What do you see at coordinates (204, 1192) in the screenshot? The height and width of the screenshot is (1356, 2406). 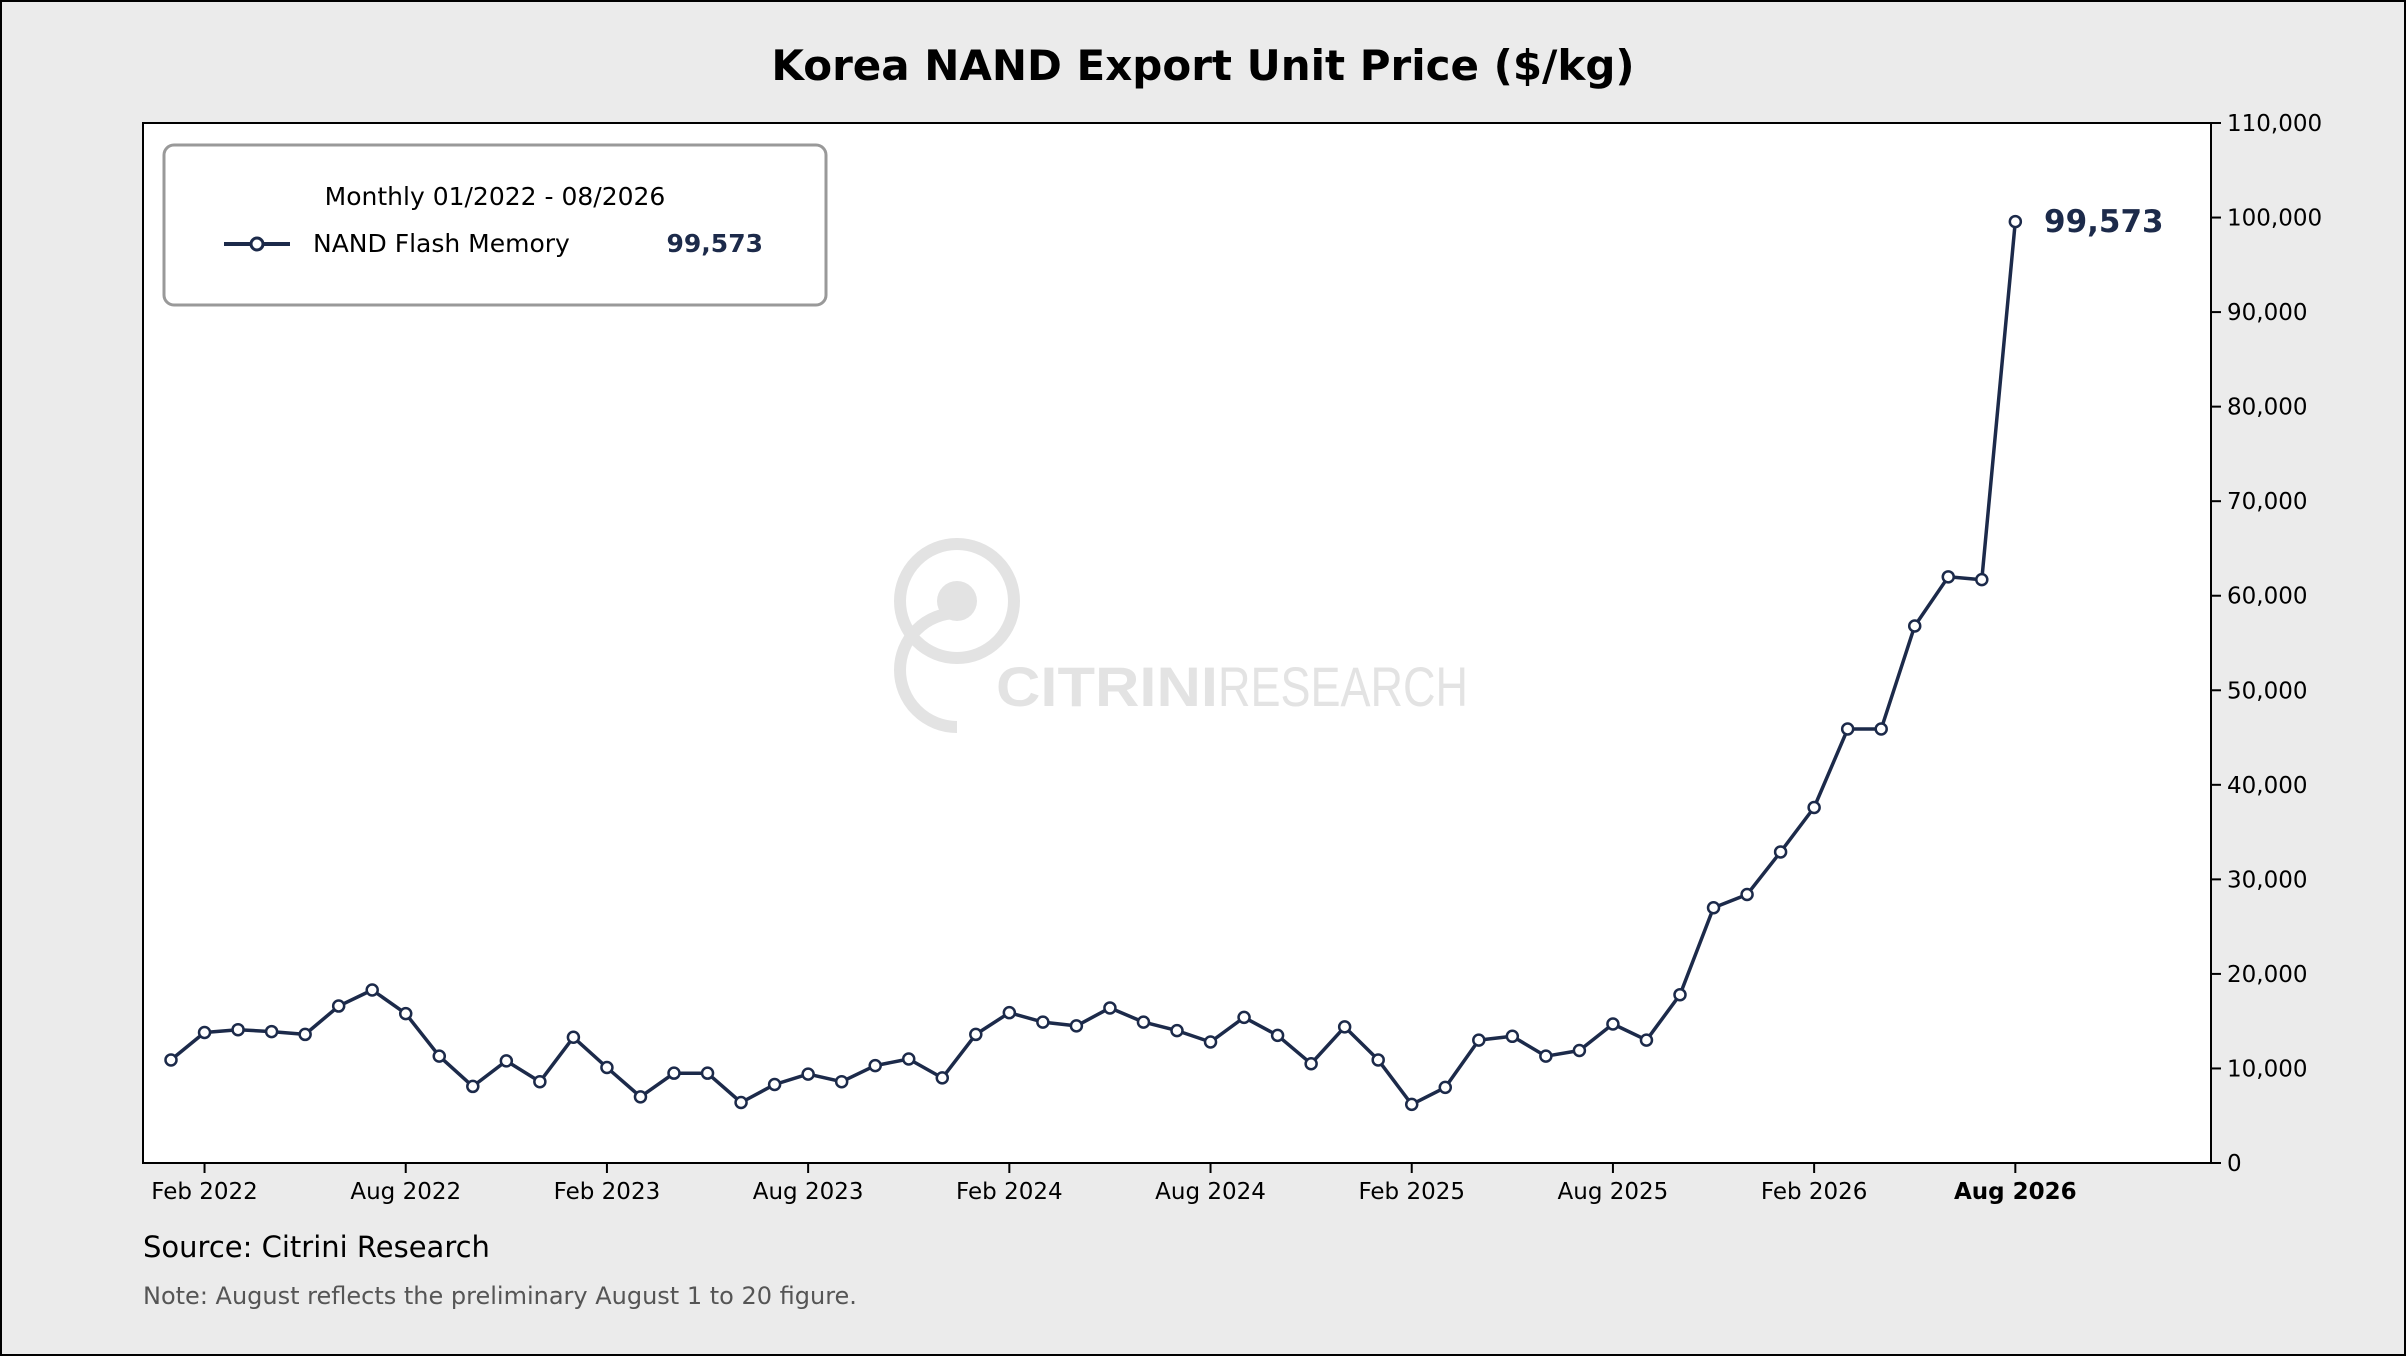 I see `x-tick-label: Feb 2022` at bounding box center [204, 1192].